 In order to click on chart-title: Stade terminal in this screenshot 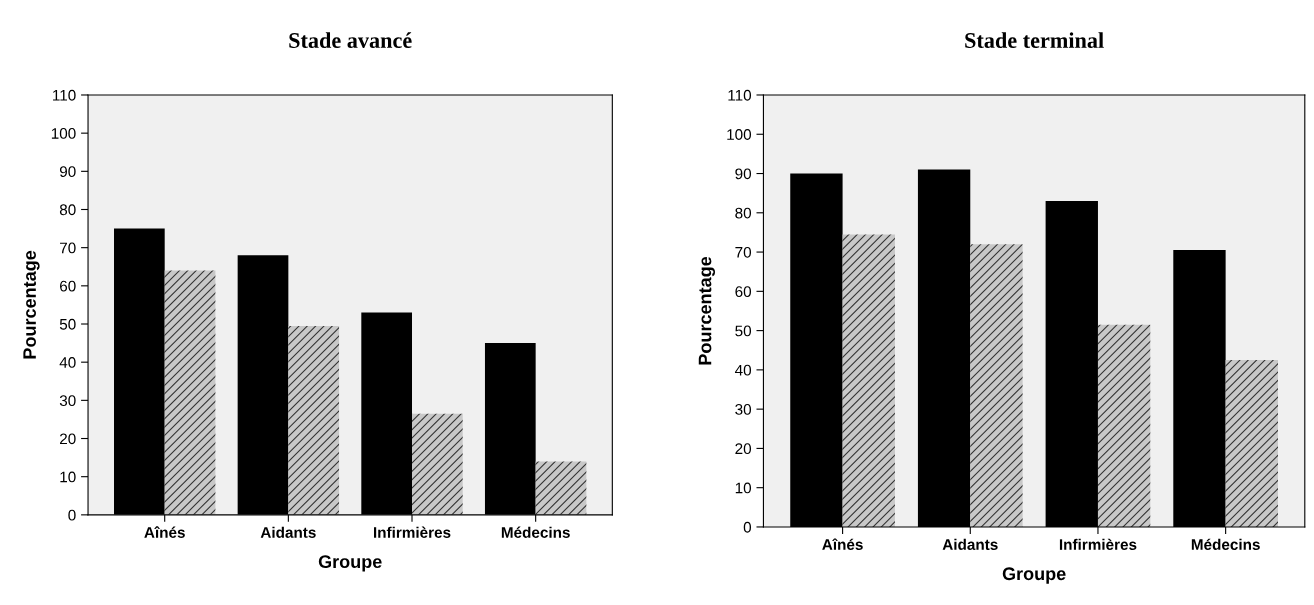, I will do `click(1034, 40)`.